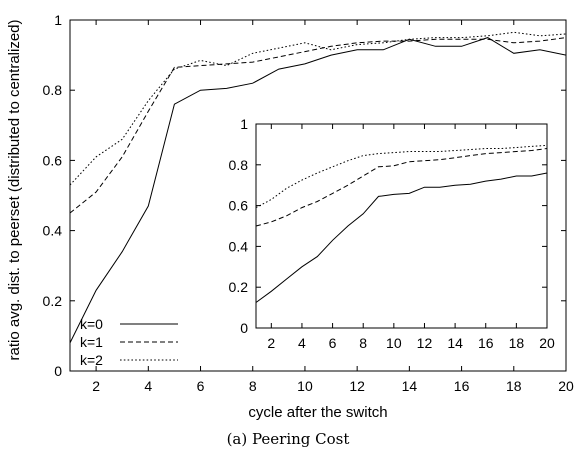 The height and width of the screenshot is (456, 576). What do you see at coordinates (363, 343) in the screenshot?
I see `inset-x-tick-label: 8` at bounding box center [363, 343].